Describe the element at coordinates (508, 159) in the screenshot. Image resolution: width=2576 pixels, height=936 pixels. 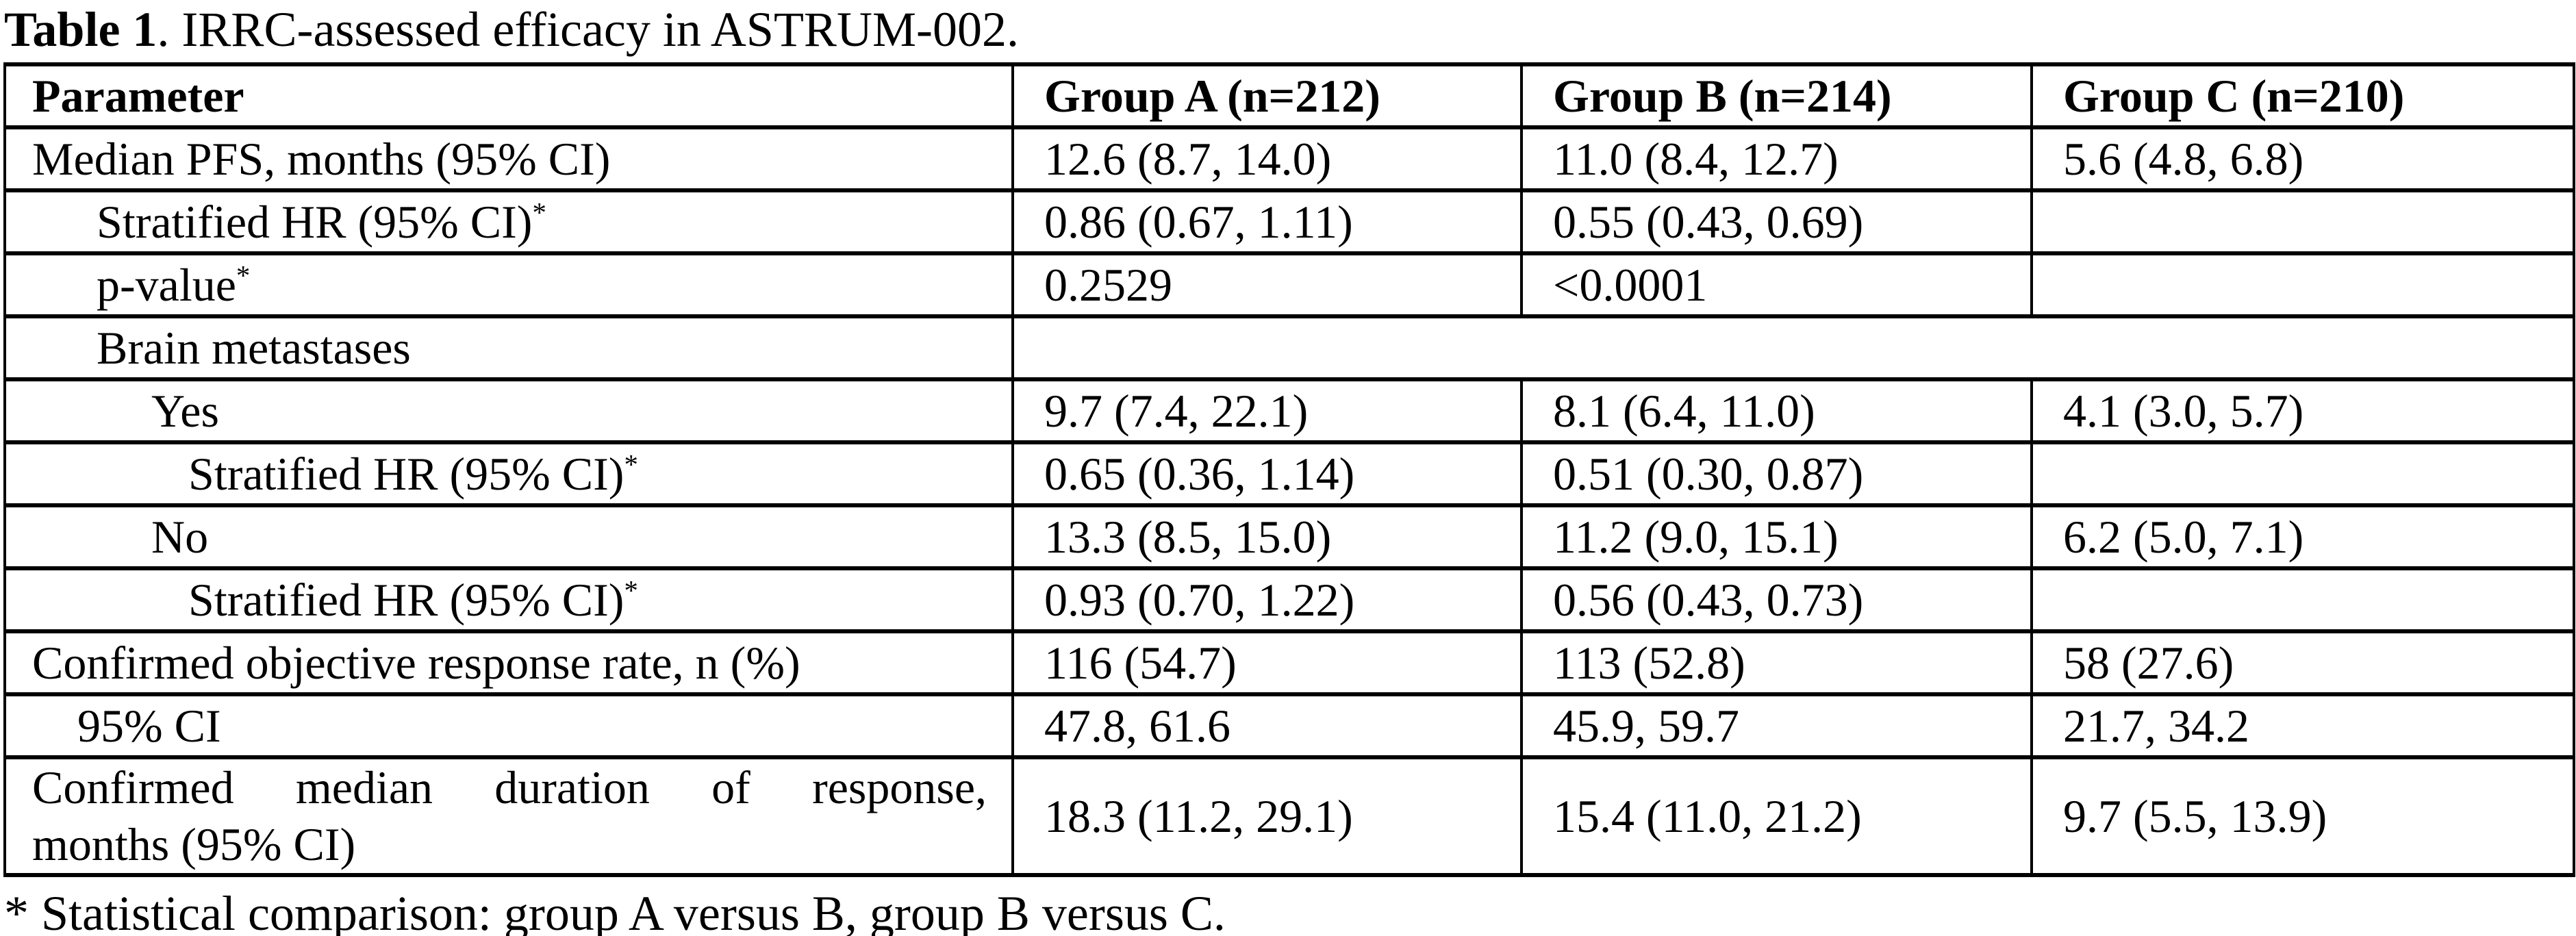
I see `param-cell: Median PFS, months (95% CI)` at that location.